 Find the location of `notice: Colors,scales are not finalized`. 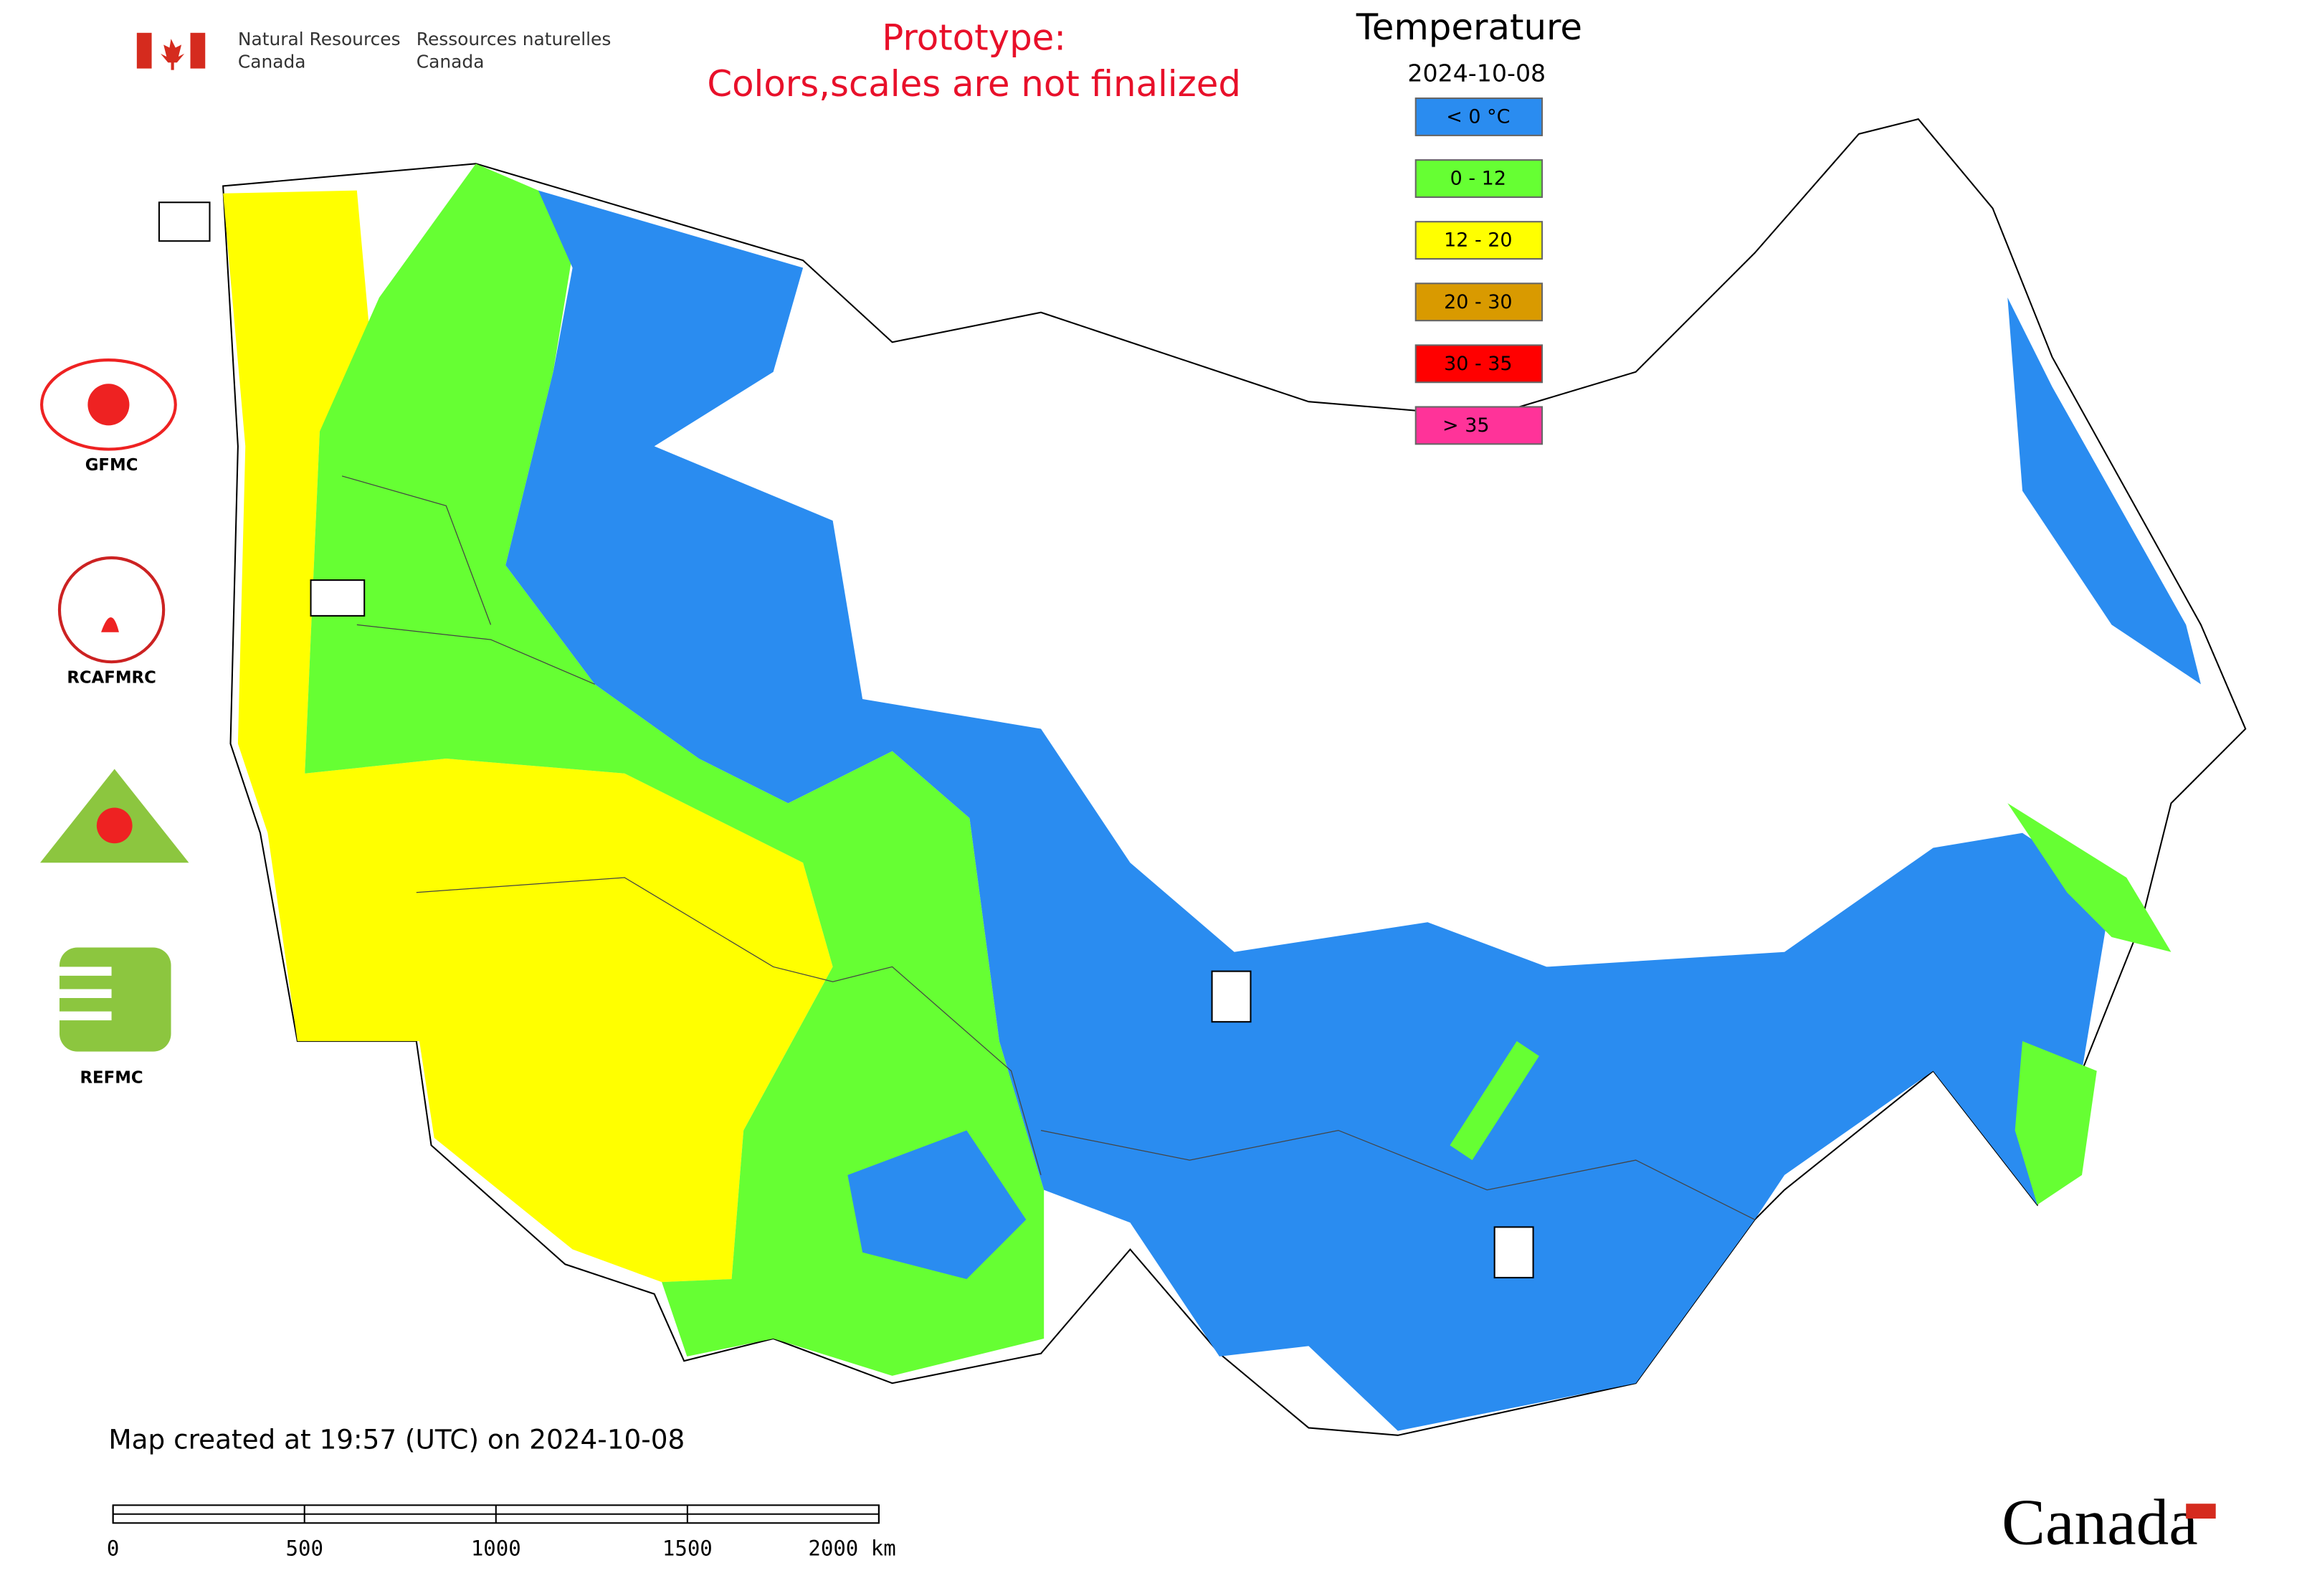

notice: Colors,scales are not finalized is located at coordinates (974, 84).